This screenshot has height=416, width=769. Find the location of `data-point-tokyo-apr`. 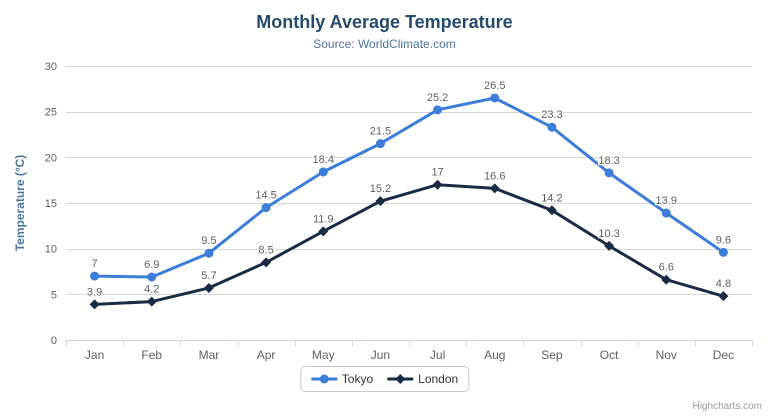

data-point-tokyo-apr is located at coordinates (266, 208).